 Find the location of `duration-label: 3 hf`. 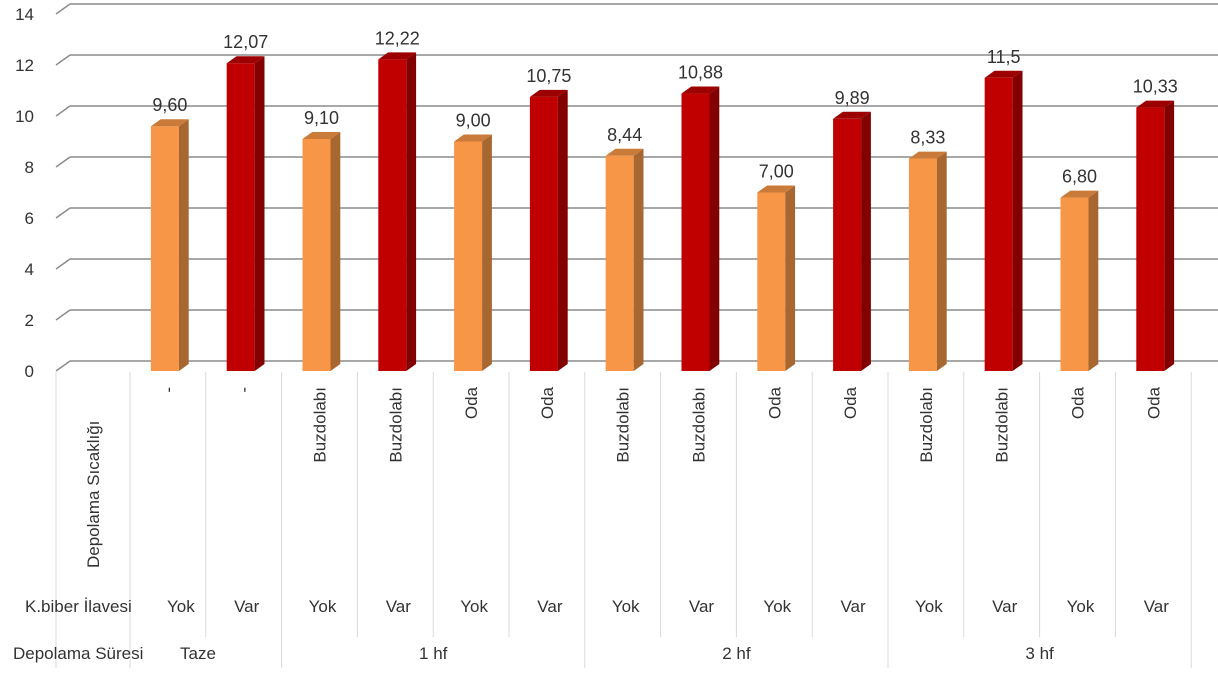

duration-label: 3 hf is located at coordinates (1039, 653).